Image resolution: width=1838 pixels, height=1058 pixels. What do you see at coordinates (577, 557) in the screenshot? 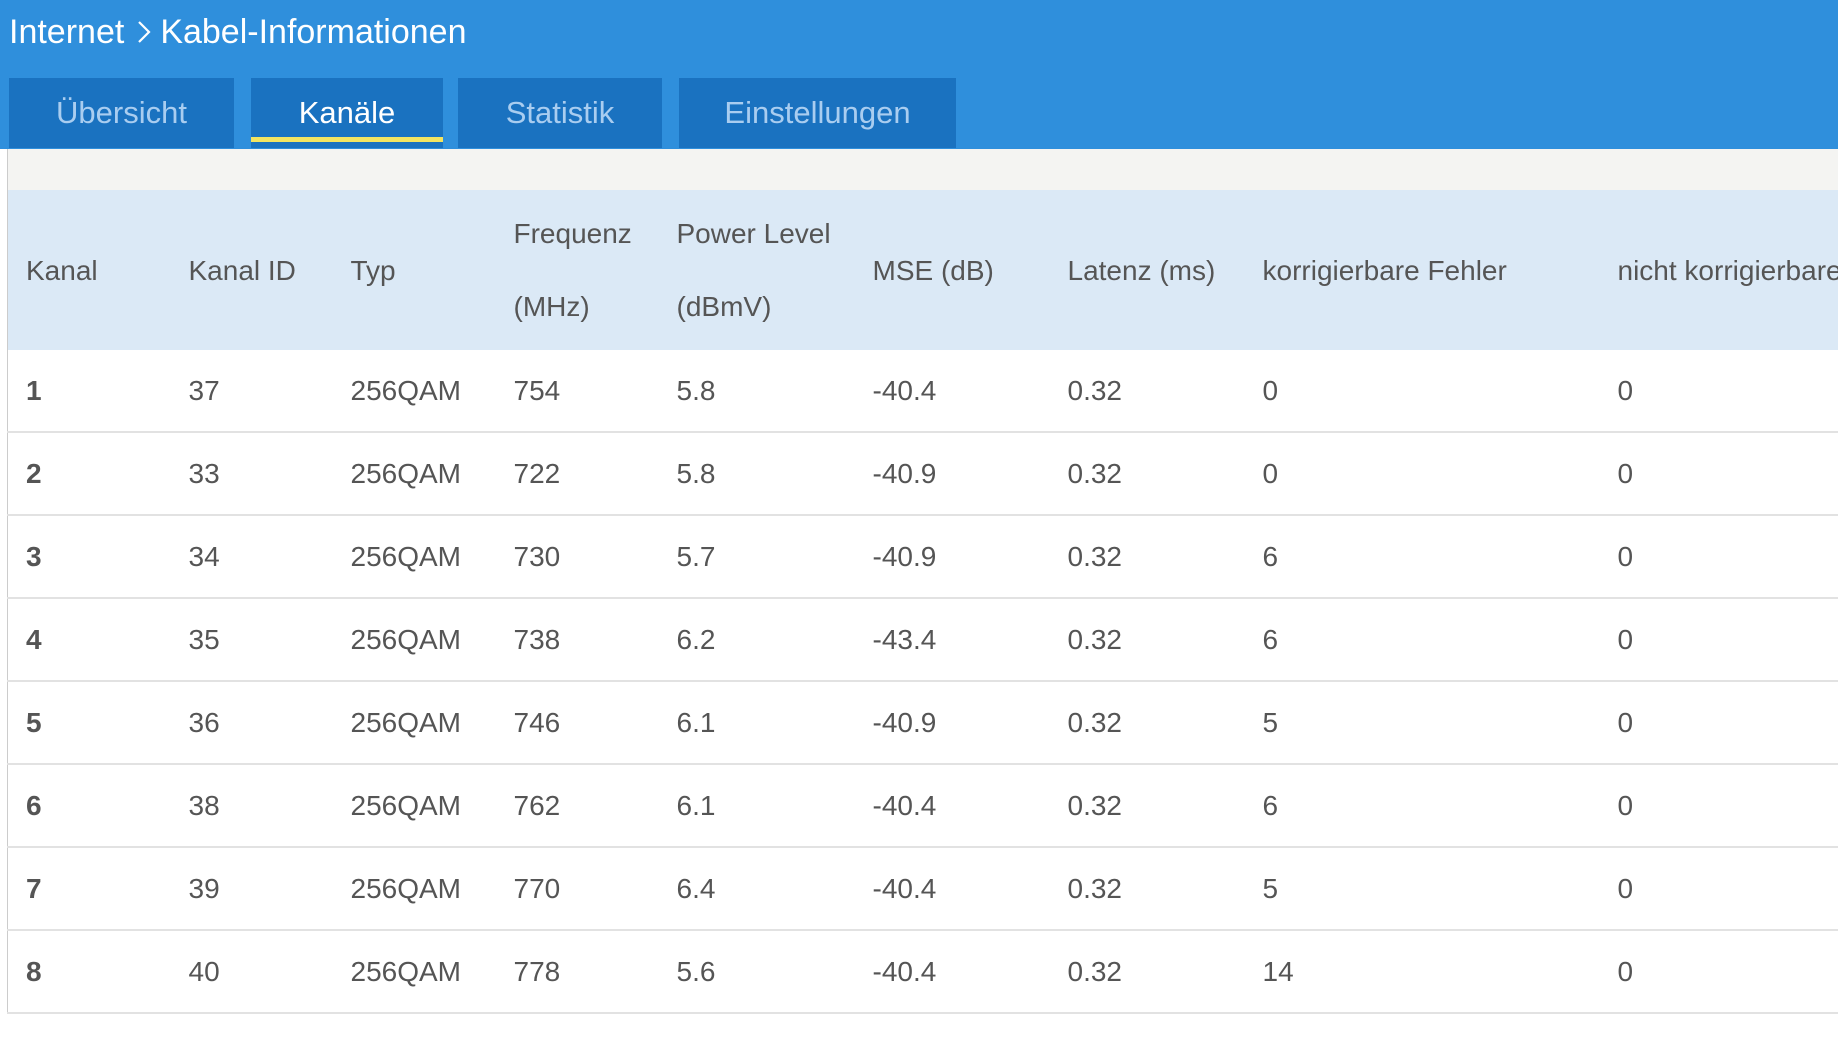
I see `table-cell: 730` at bounding box center [577, 557].